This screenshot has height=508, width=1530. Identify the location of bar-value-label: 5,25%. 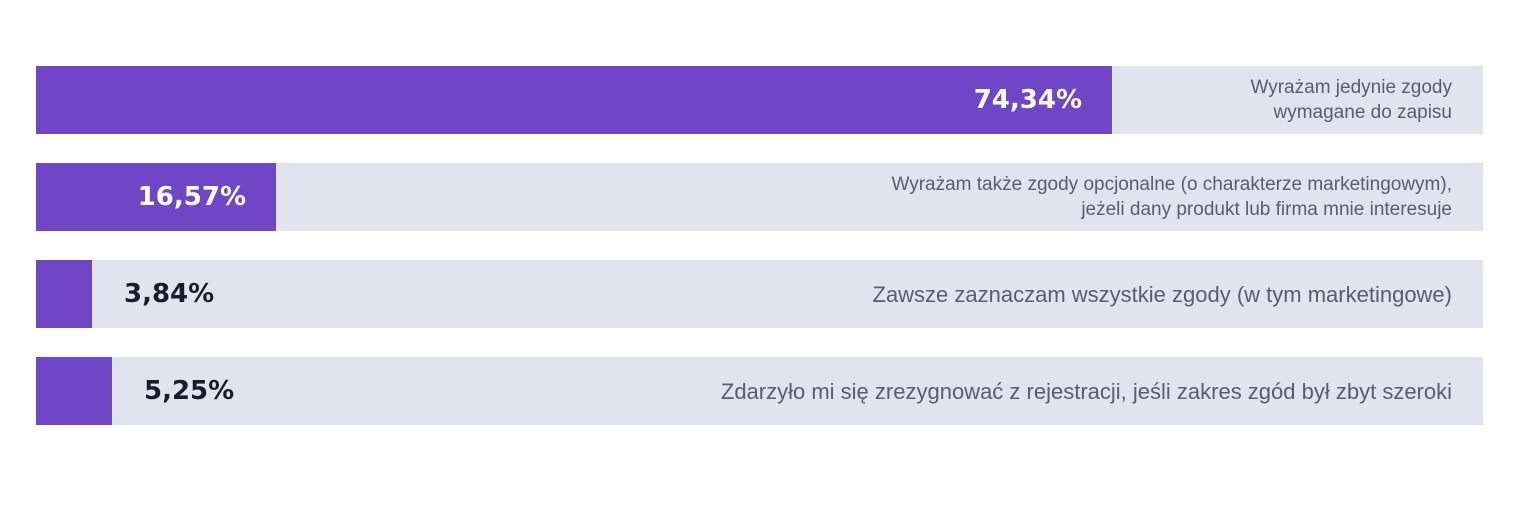
(189, 391).